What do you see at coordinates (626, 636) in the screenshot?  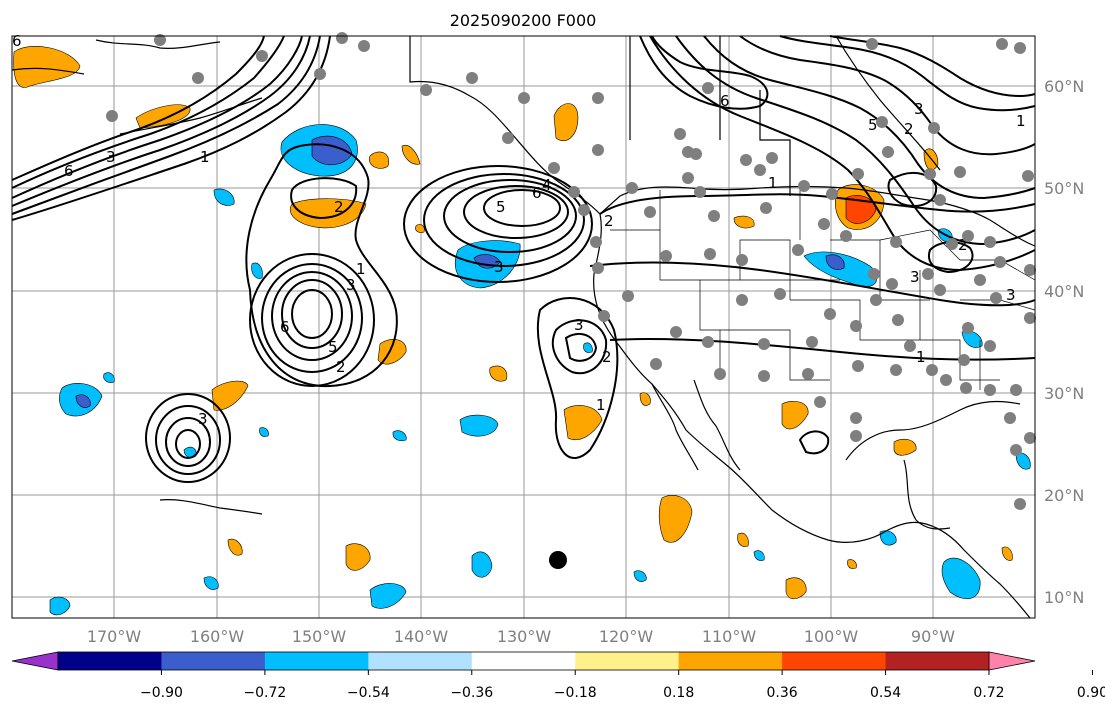 I see `lon-label: 120°W` at bounding box center [626, 636].